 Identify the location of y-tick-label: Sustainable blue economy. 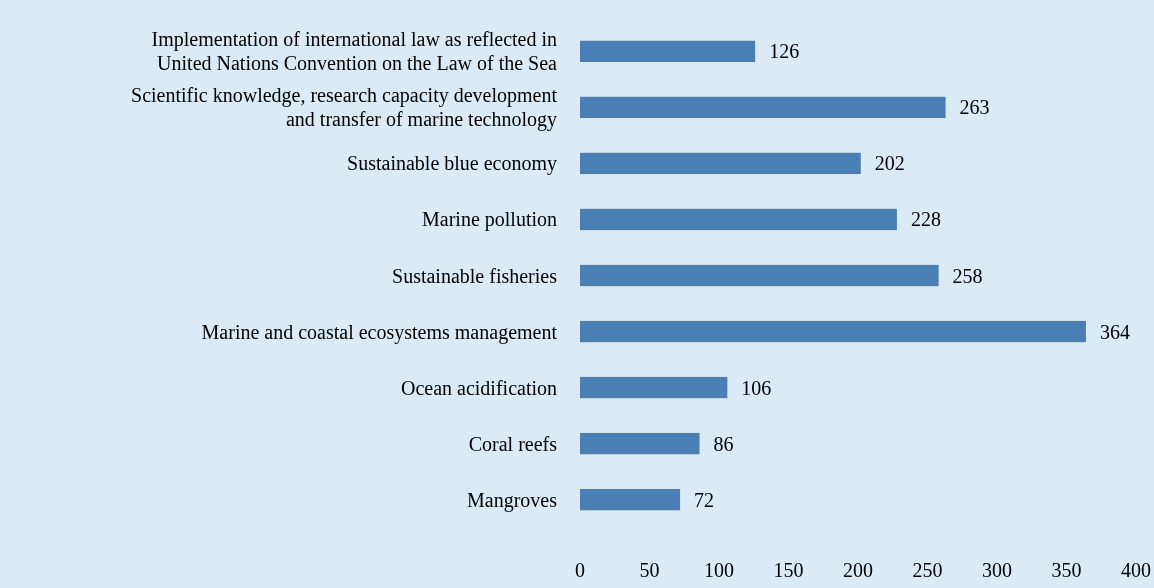
(452, 164).